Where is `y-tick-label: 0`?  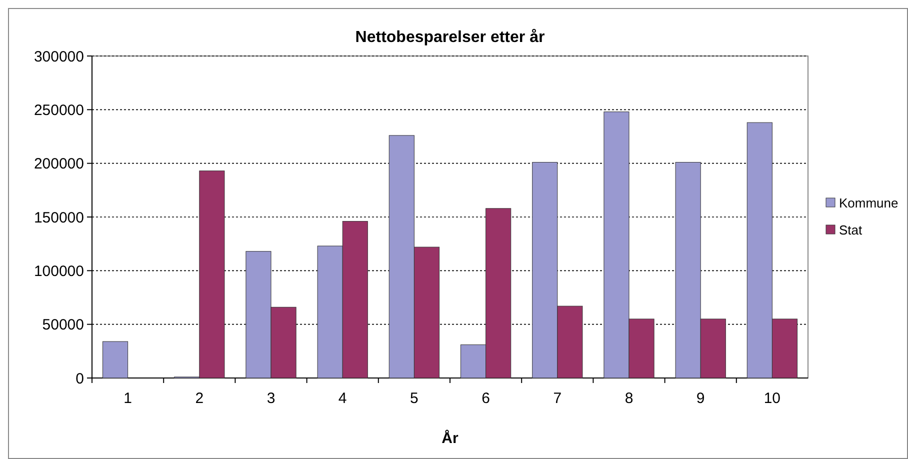
y-tick-label: 0 is located at coordinates (80, 379).